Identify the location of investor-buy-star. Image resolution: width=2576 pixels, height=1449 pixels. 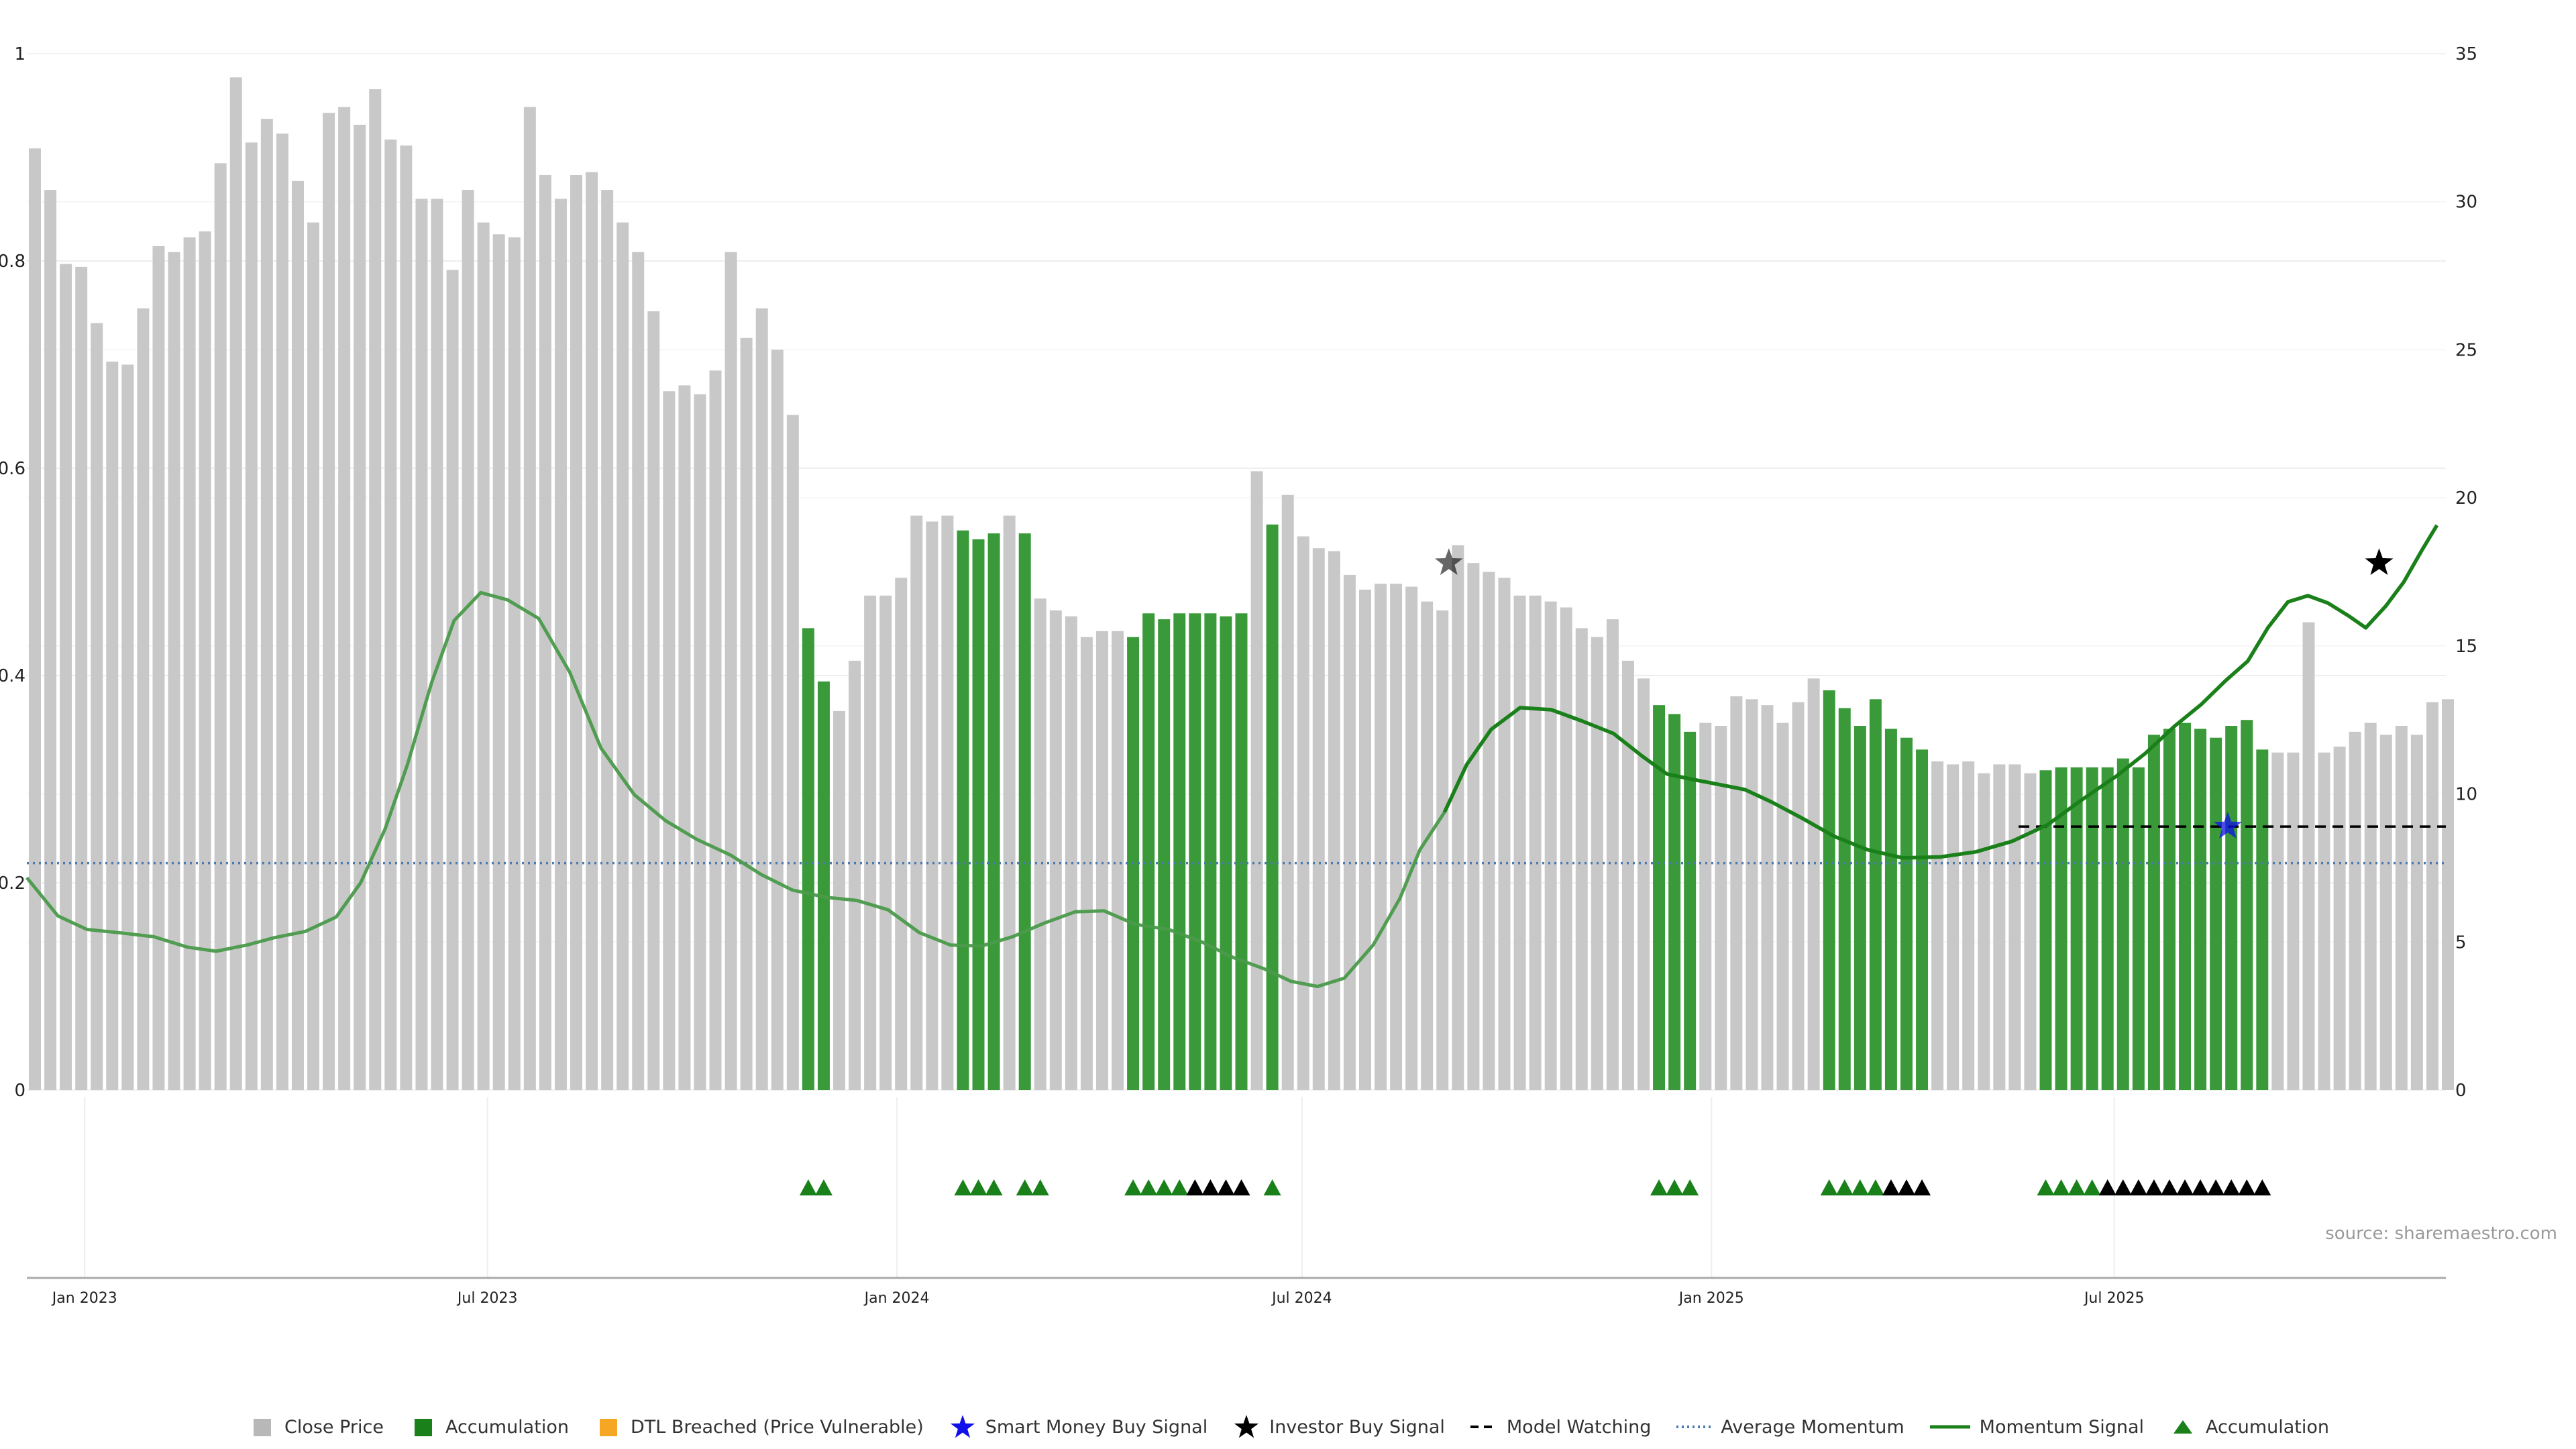
(1448, 562).